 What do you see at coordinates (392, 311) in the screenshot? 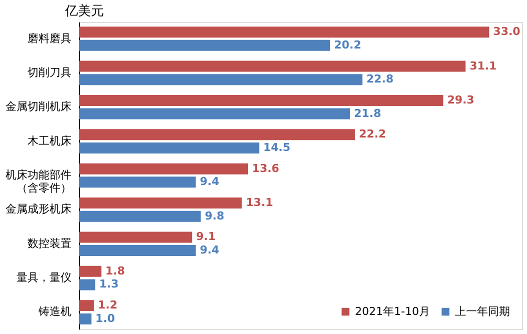
I see `legend-label: 2021年1-10月` at bounding box center [392, 311].